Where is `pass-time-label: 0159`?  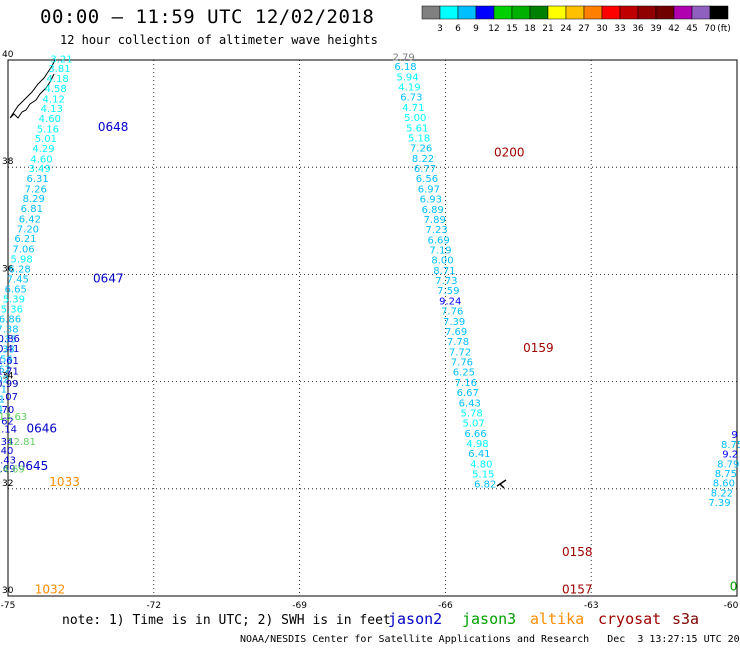
pass-time-label: 0159 is located at coordinates (538, 348).